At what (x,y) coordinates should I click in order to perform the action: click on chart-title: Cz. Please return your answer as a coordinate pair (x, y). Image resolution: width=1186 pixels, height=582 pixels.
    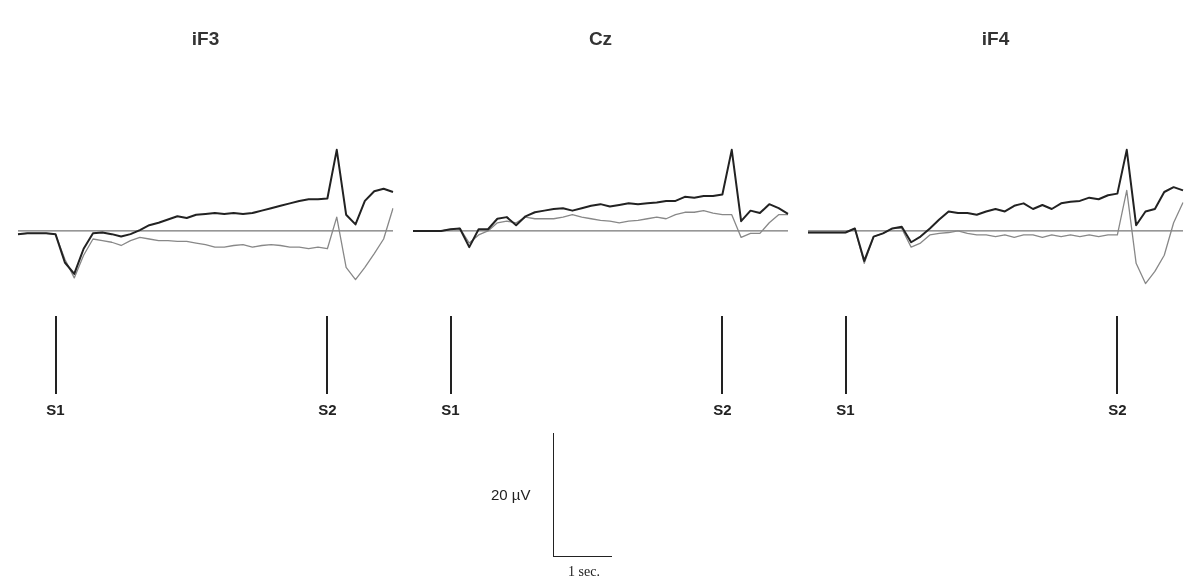
    Looking at the image, I should click on (600, 38).